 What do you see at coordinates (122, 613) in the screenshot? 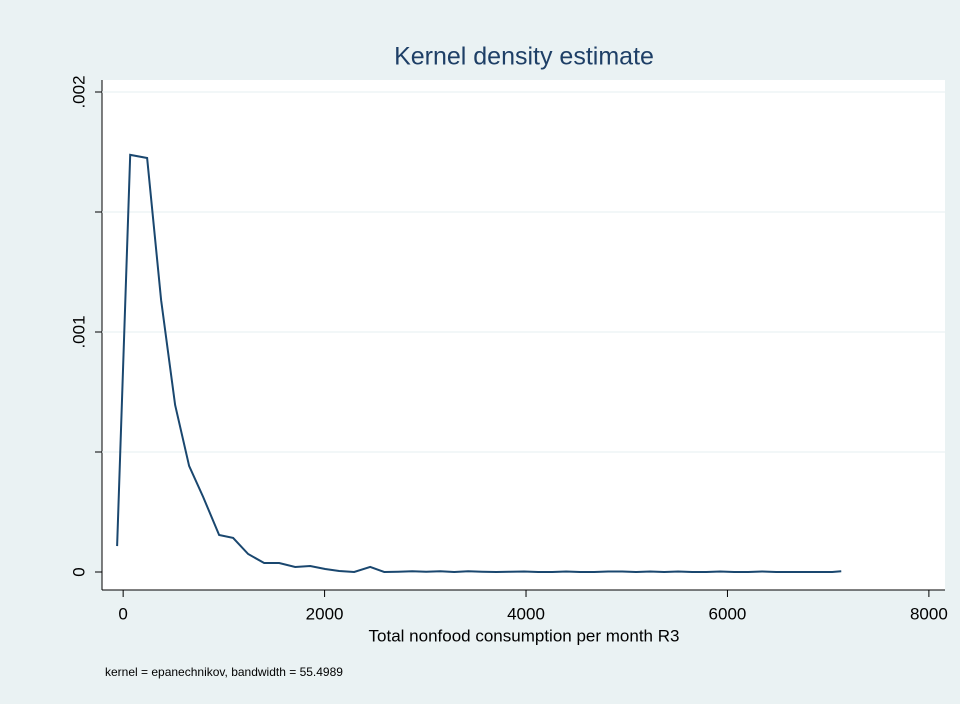
I see `x-tick-label: 0` at bounding box center [122, 613].